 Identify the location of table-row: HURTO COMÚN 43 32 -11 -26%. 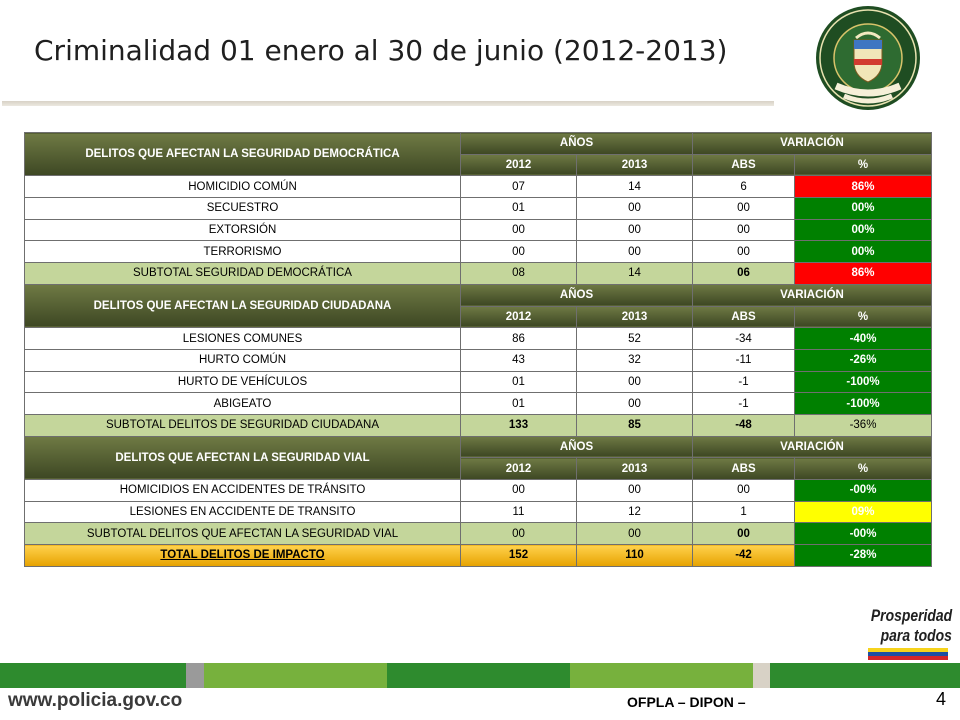
(478, 360).